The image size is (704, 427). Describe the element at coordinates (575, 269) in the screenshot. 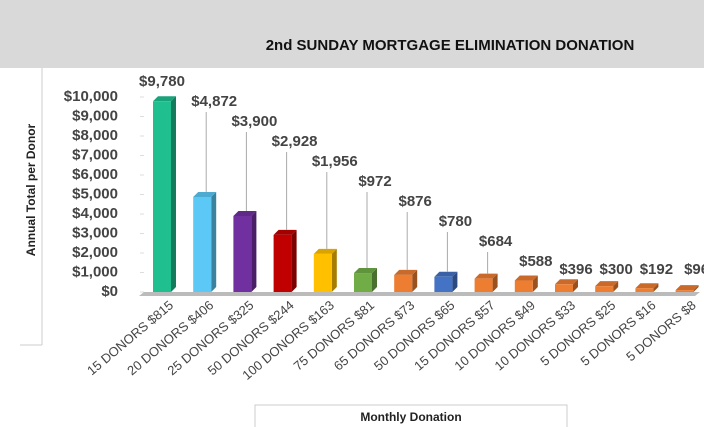

I see `data-label: $396` at that location.